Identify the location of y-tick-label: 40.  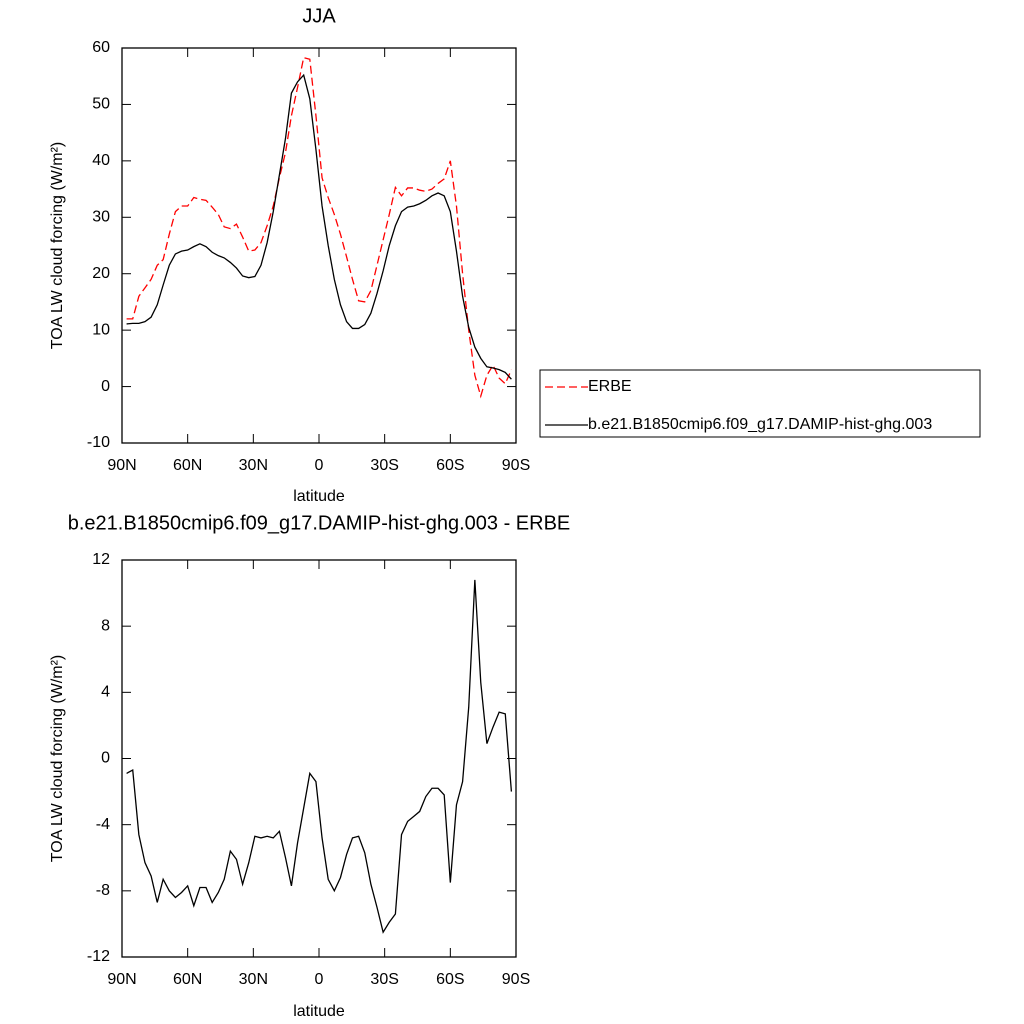
(101, 160).